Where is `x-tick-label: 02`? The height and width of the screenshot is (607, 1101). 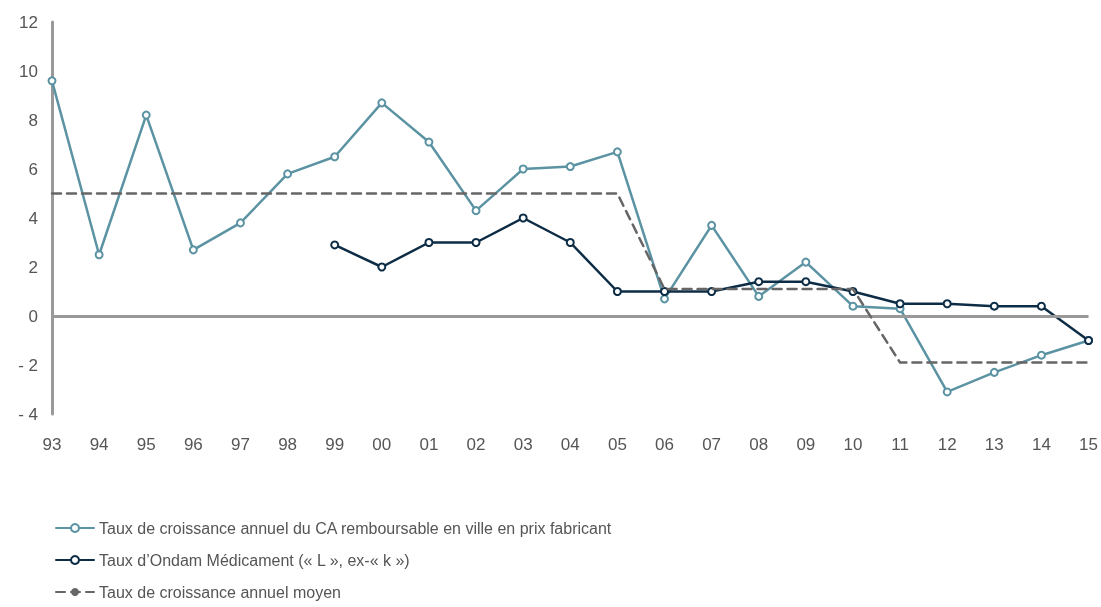 x-tick-label: 02 is located at coordinates (476, 444).